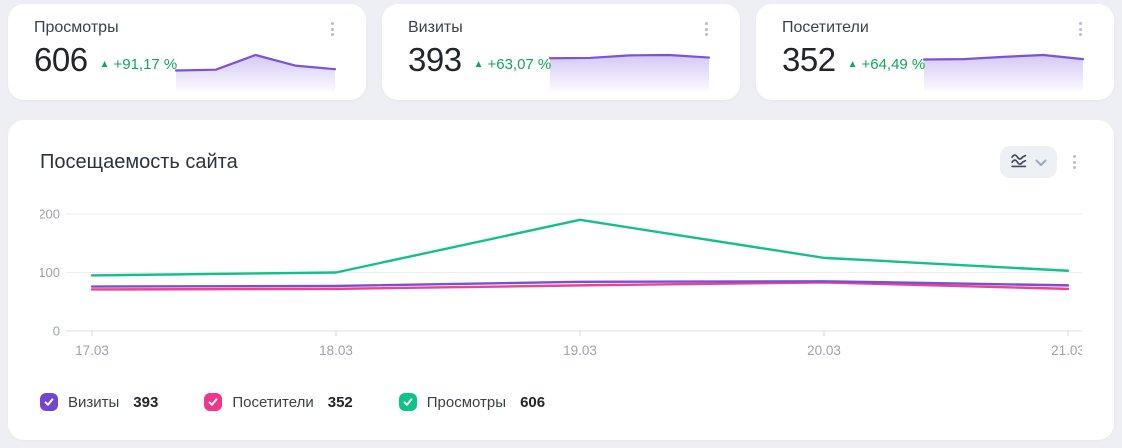 The height and width of the screenshot is (448, 1122). I want to click on legend-item-visits: Визиты 393, so click(99, 402).